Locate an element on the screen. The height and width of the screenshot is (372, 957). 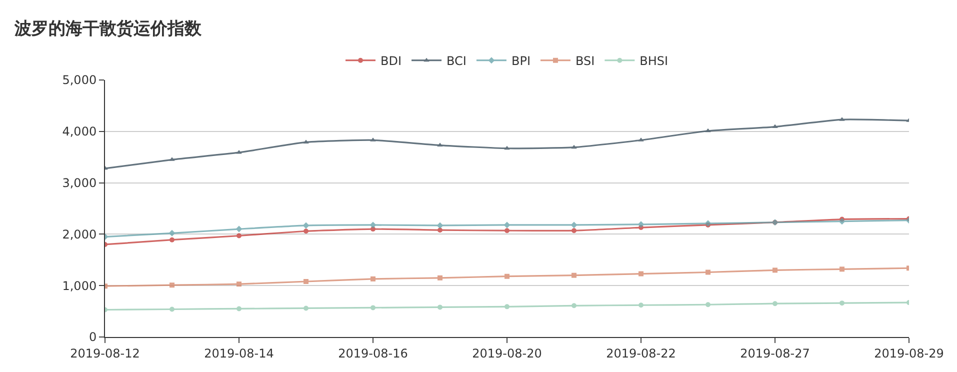
legend-label: BHSI is located at coordinates (654, 61).